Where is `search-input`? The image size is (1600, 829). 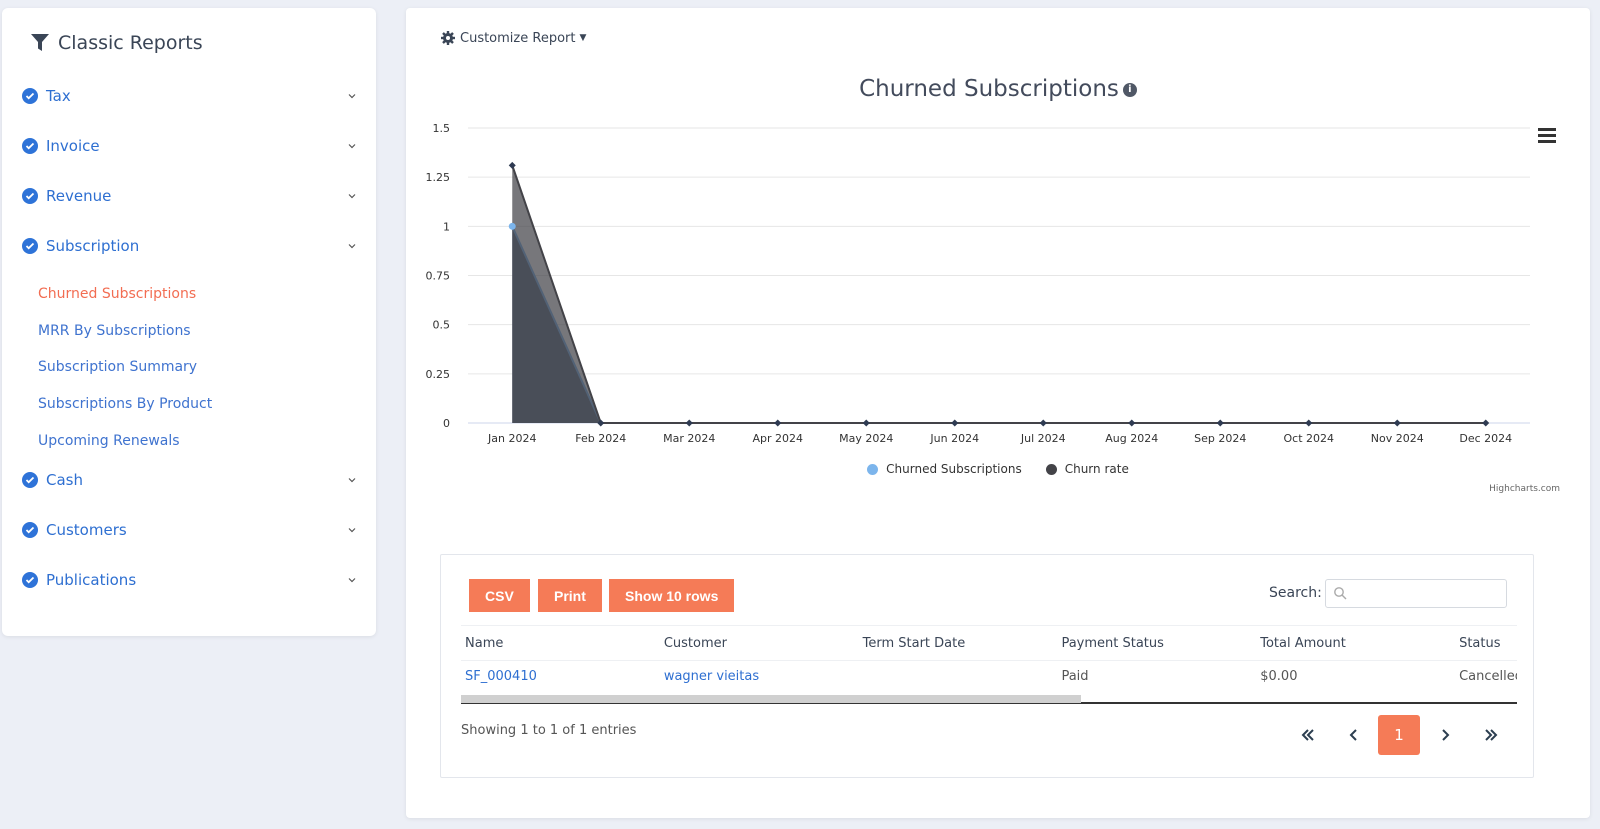 search-input is located at coordinates (1416, 593).